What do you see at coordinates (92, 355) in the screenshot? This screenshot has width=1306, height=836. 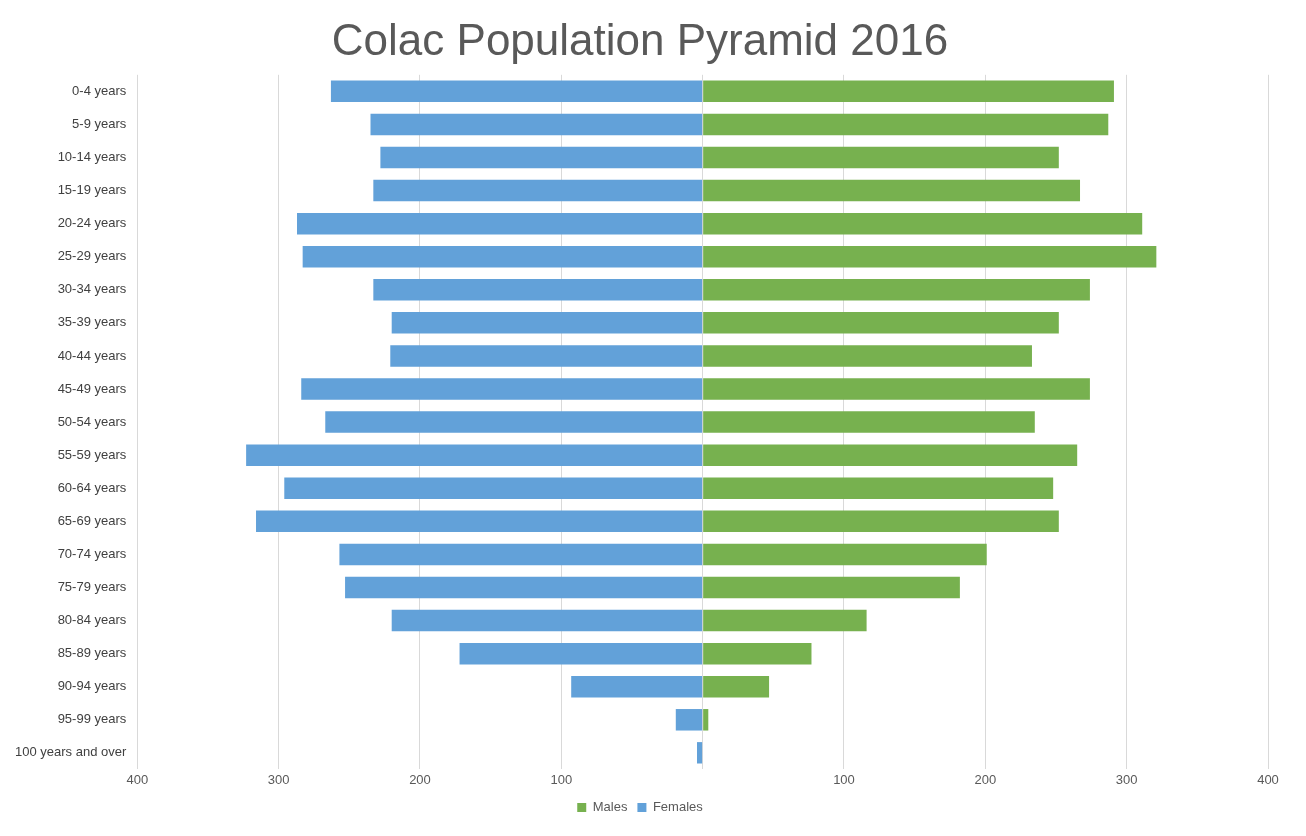 I see `y-tick-label: 40-44 years` at bounding box center [92, 355].